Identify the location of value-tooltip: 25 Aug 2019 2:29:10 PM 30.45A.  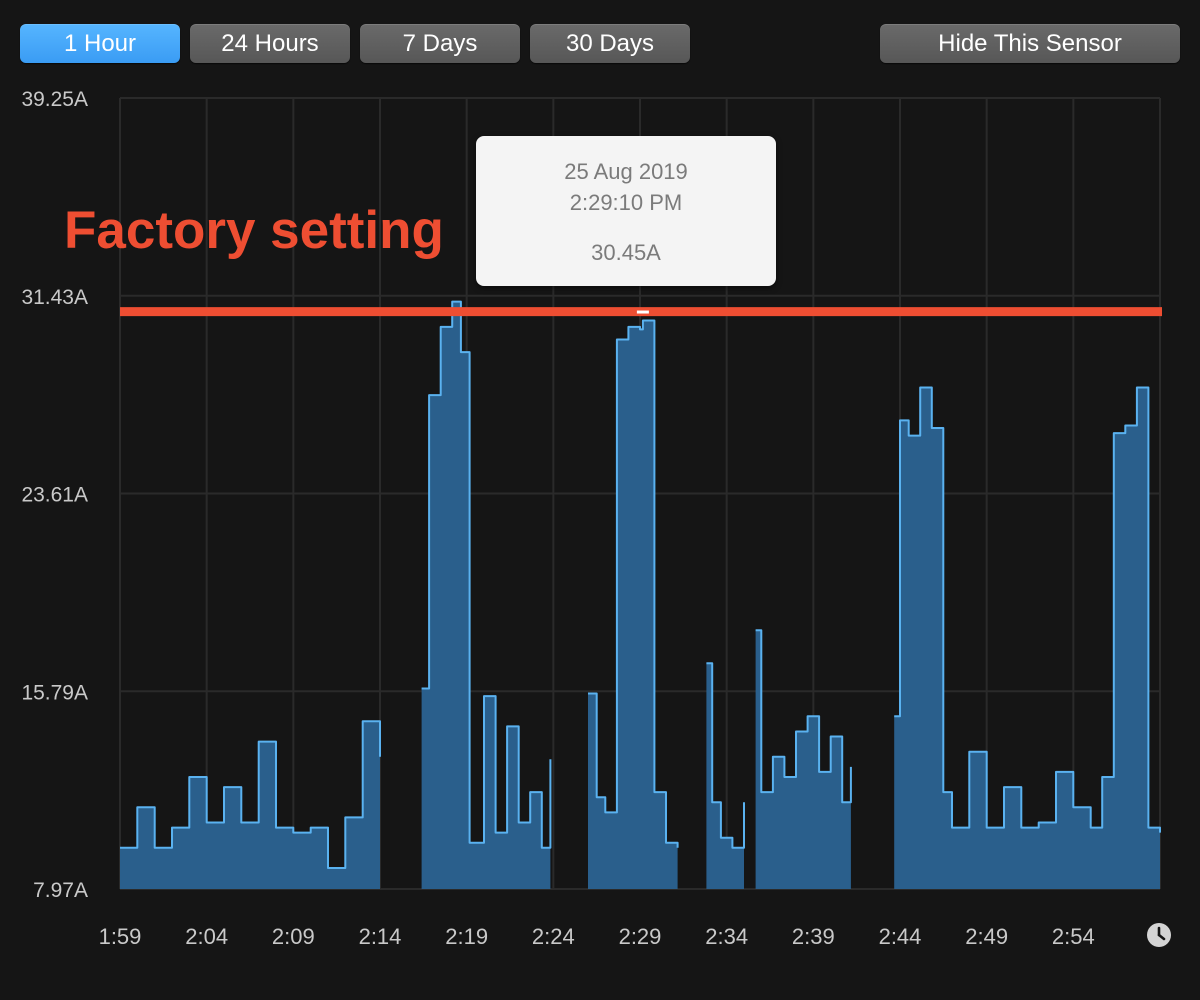
(626, 211).